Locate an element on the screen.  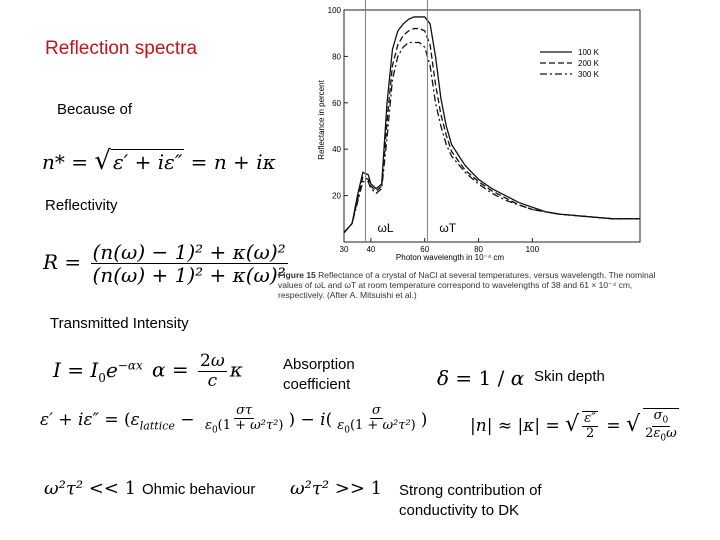
legend-label: 300 K is located at coordinates (589, 74).